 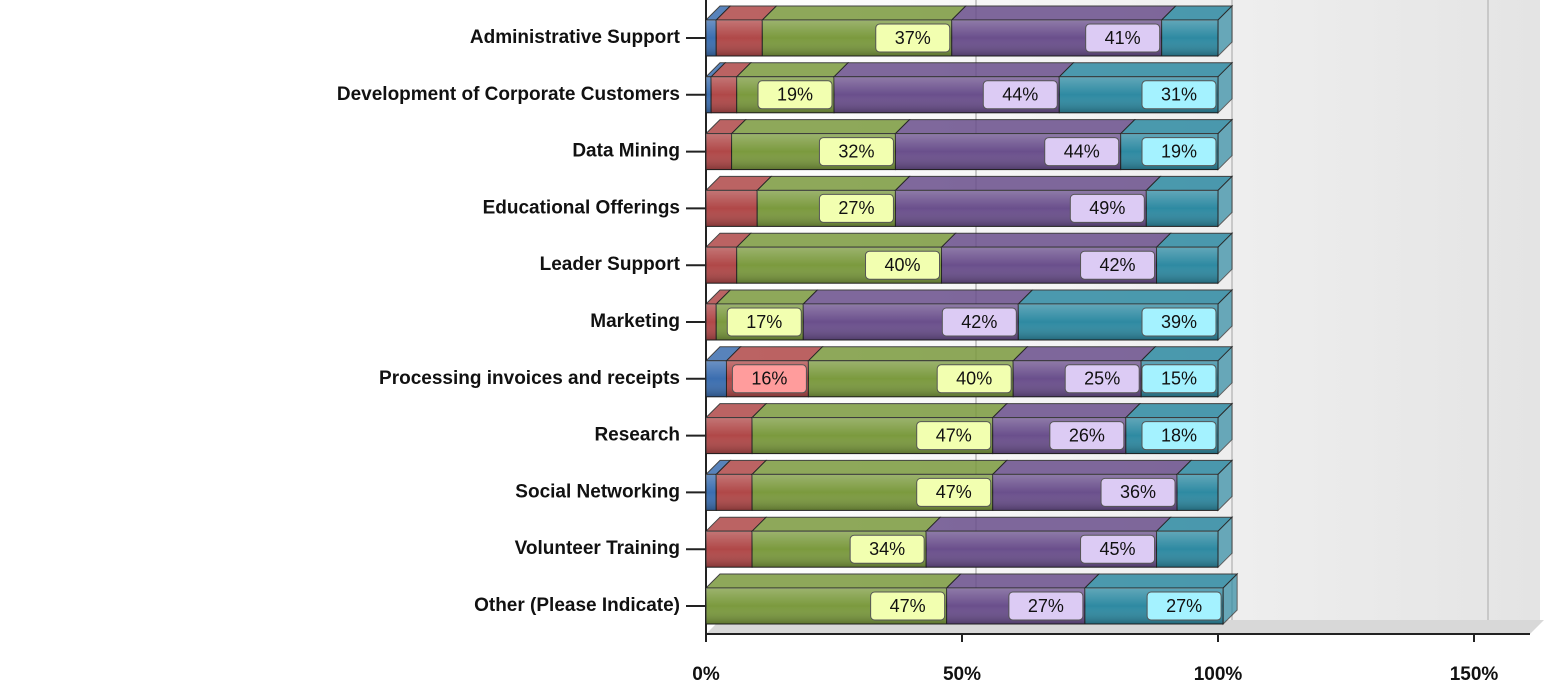 I want to click on category-label: Data Mining, so click(x=626, y=151).